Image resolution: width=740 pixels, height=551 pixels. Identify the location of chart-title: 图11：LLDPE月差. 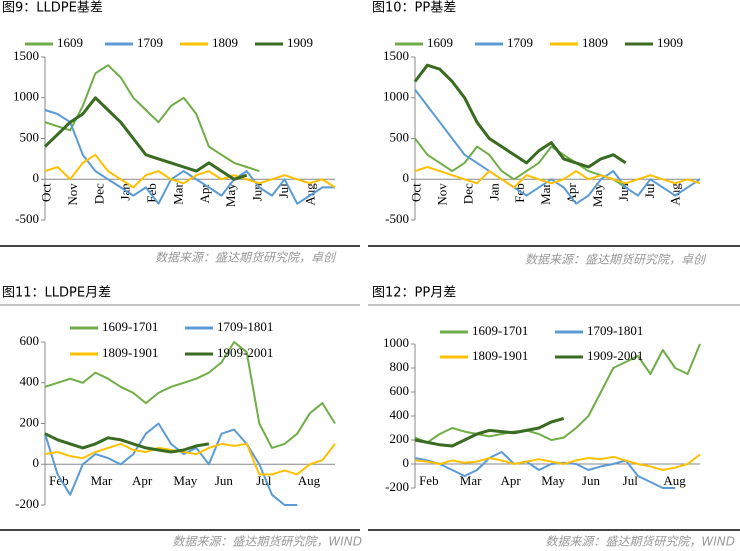
(56, 293).